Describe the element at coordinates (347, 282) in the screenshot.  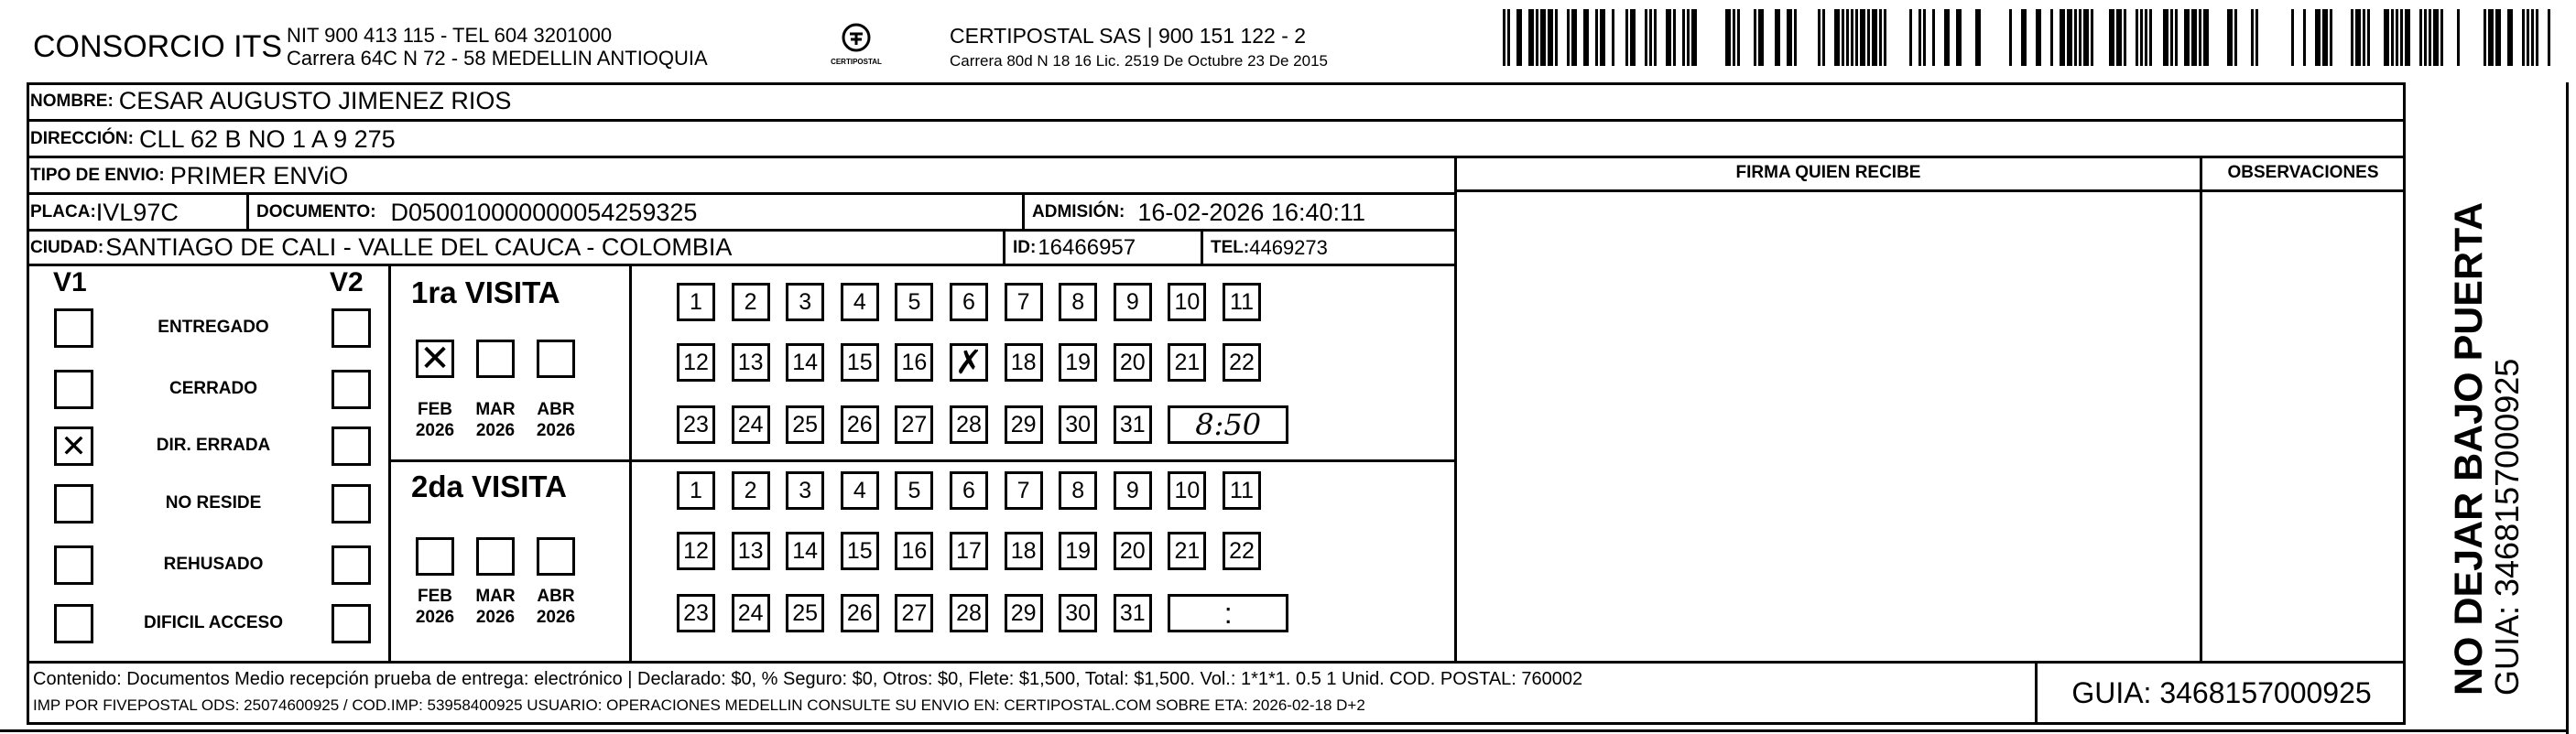
I see `v2-label: V2` at that location.